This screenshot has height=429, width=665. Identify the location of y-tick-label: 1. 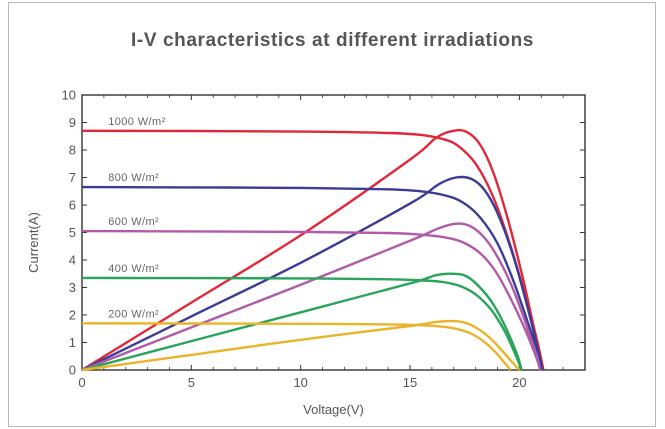
(72, 342).